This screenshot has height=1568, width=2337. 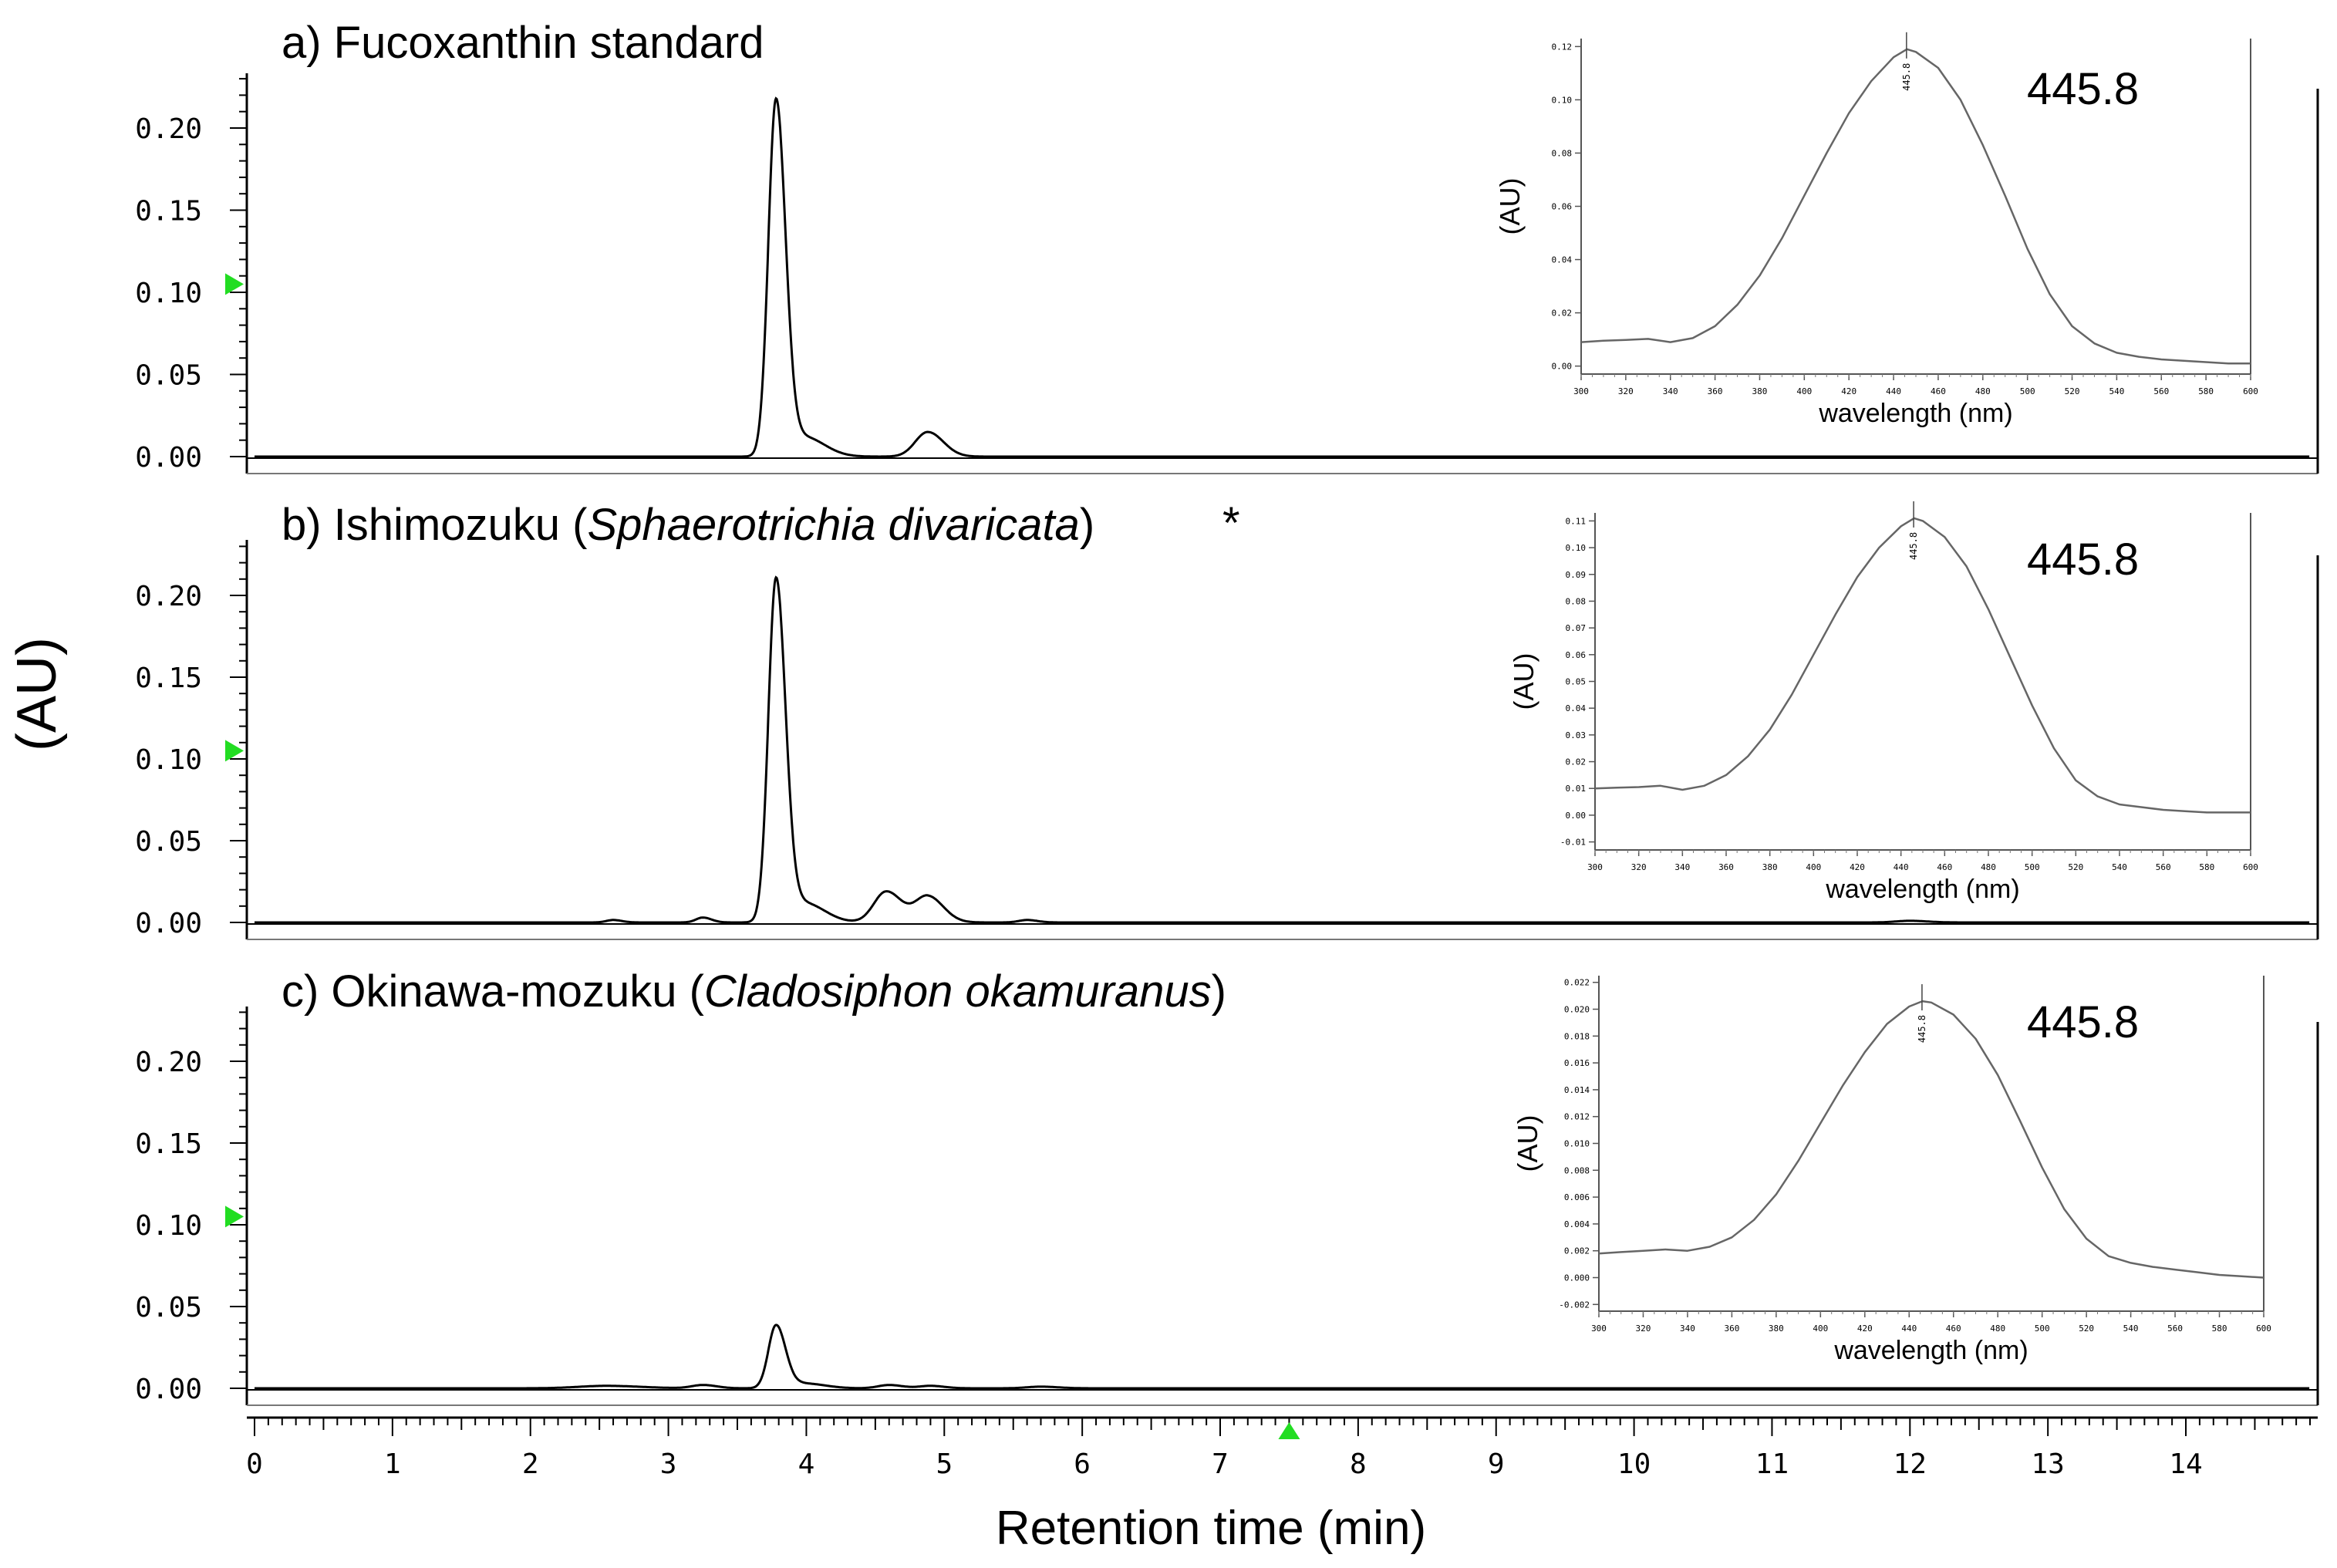 I want to click on x-tick-label: 4, so click(x=806, y=1464).